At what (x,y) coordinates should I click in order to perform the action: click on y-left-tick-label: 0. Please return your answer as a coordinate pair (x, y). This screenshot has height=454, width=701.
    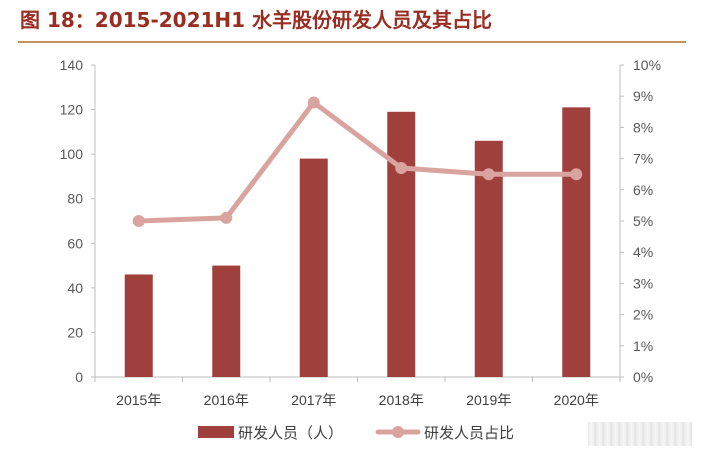
    Looking at the image, I should click on (79, 377).